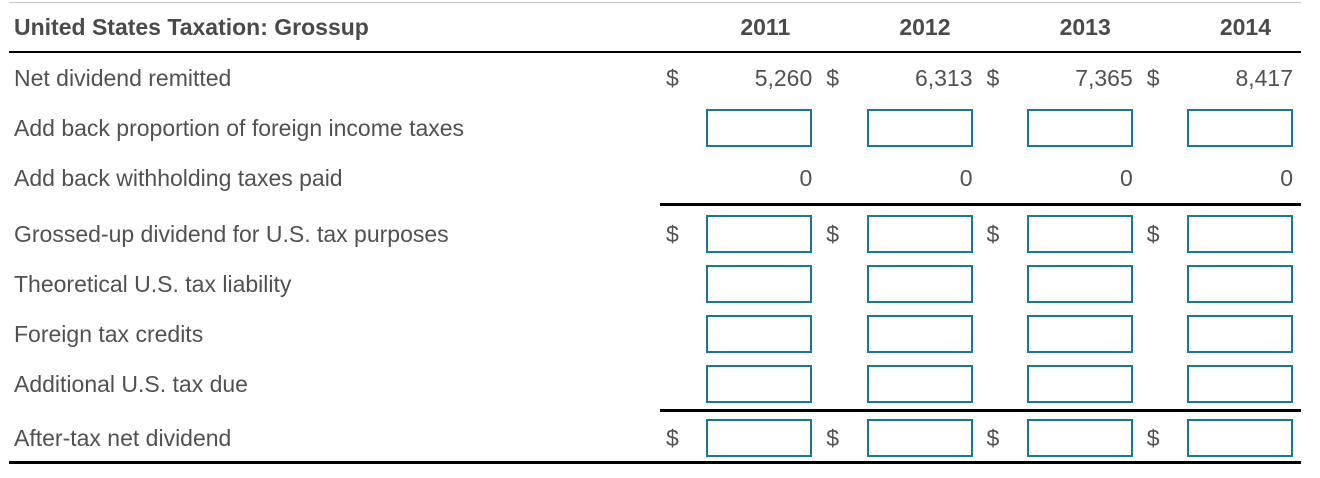 Image resolution: width=1320 pixels, height=478 pixels. What do you see at coordinates (783, 77) in the screenshot?
I see `cell-value: 5,260` at bounding box center [783, 77].